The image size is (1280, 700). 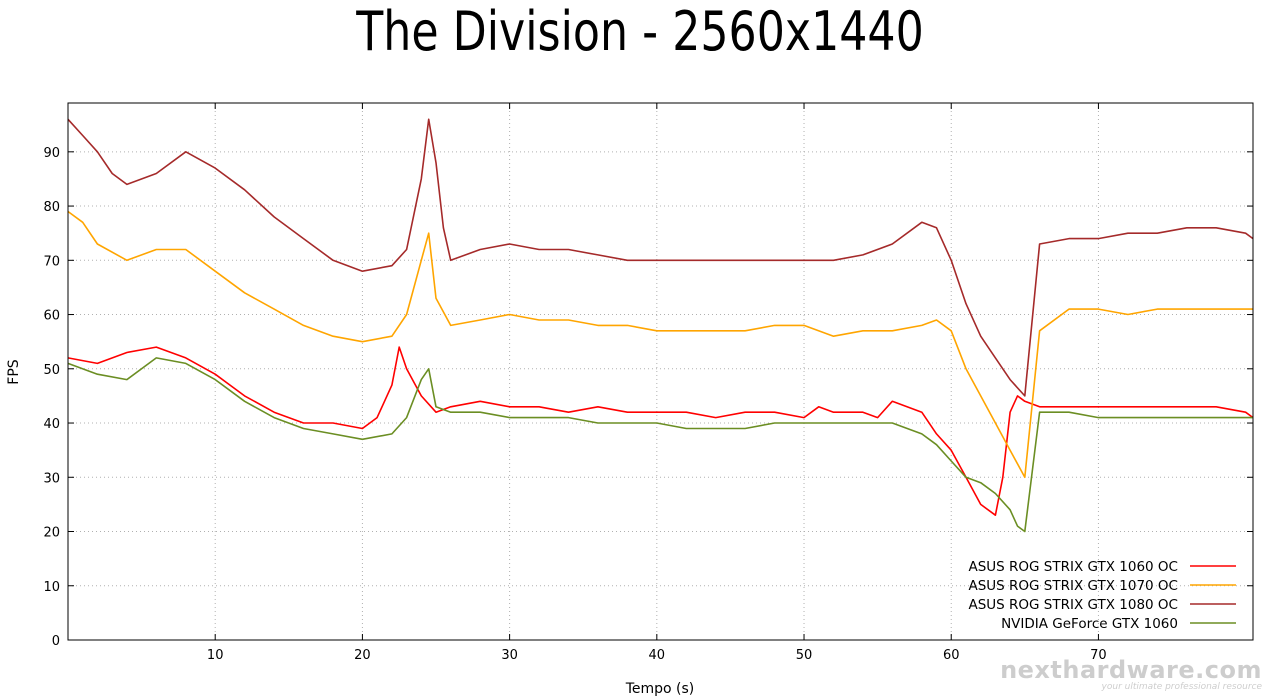 What do you see at coordinates (362, 655) in the screenshot?
I see `x-tick-label: 20` at bounding box center [362, 655].